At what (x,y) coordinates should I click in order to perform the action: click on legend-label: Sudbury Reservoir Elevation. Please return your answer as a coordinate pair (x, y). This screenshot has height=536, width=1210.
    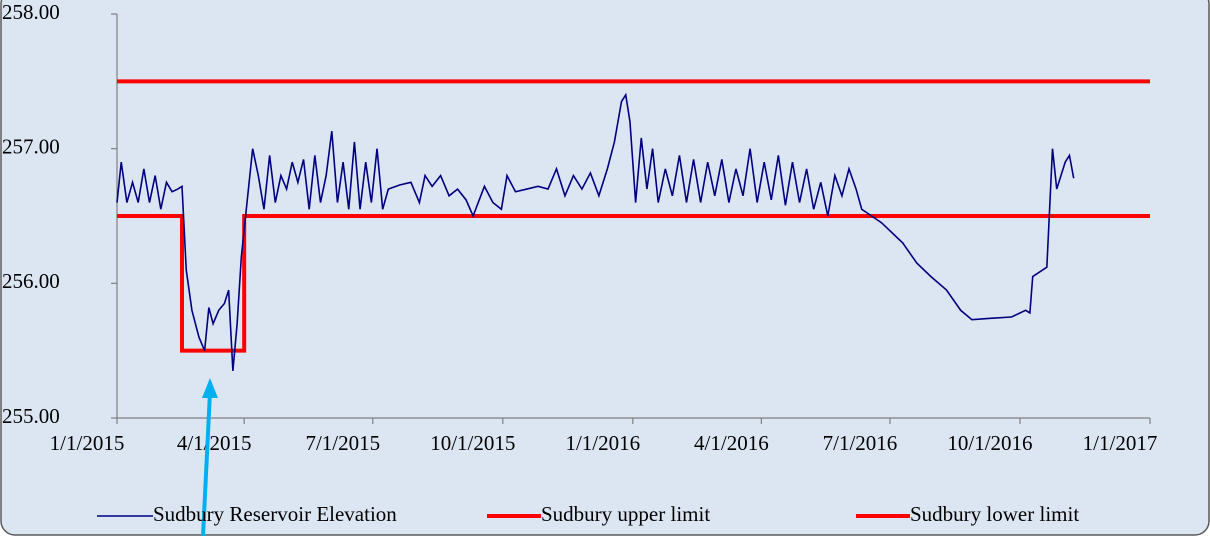
    Looking at the image, I should click on (275, 514).